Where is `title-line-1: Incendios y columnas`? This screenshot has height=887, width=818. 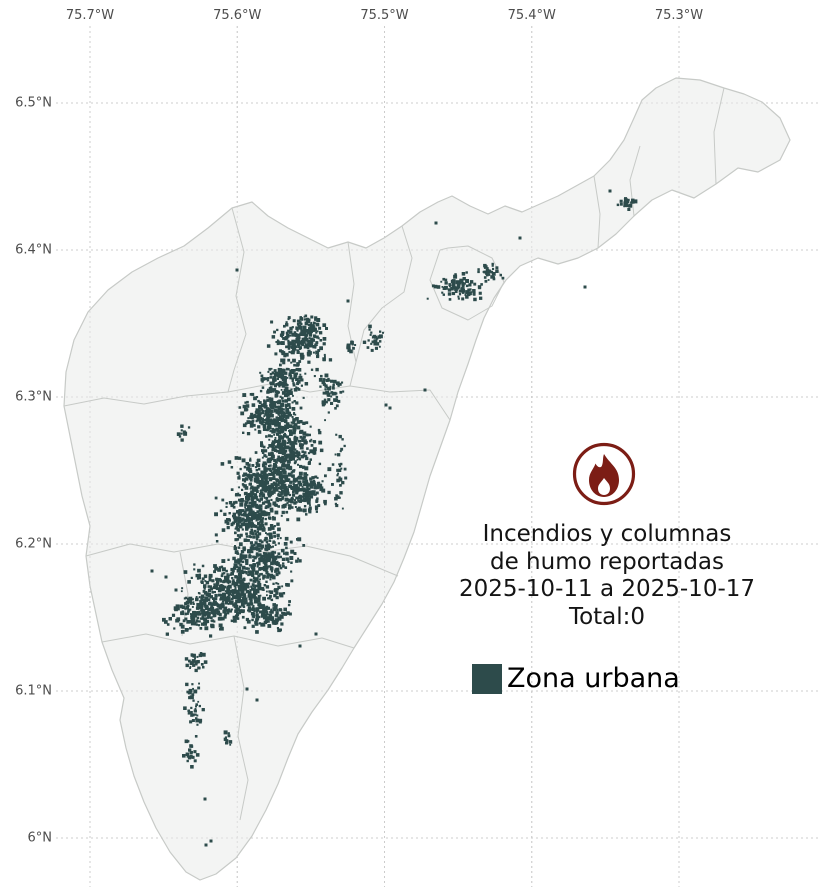 title-line-1: Incendios y columnas is located at coordinates (607, 534).